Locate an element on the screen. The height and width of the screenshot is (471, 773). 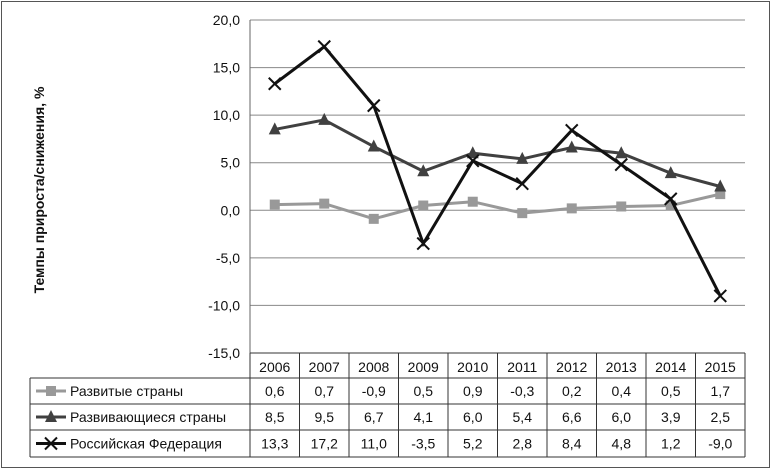
data-label: -3,5 is located at coordinates (423, 444).